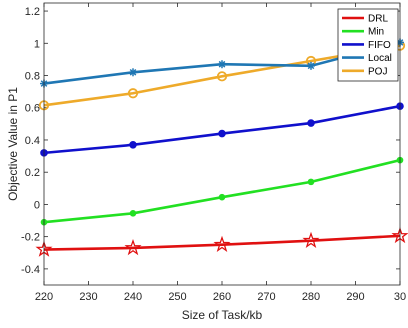 This screenshot has width=408, height=328. Describe the element at coordinates (311, 297) in the screenshot. I see `x-tick-label: 280` at that location.